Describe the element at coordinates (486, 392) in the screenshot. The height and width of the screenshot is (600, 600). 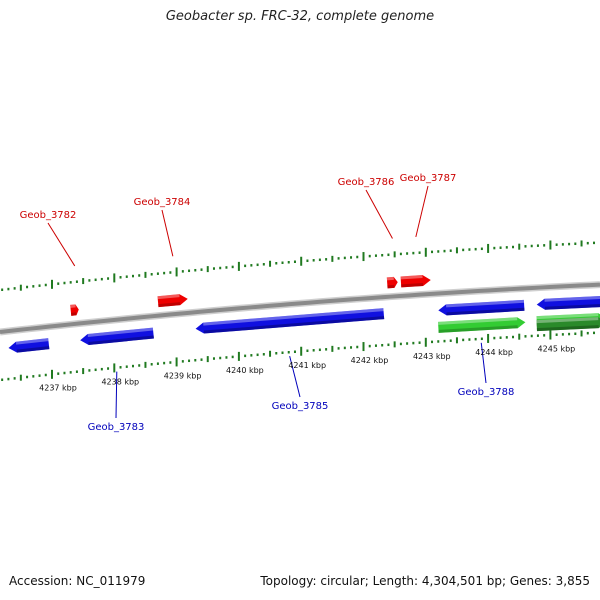
I see `gene-label: Geob_3788` at that location.